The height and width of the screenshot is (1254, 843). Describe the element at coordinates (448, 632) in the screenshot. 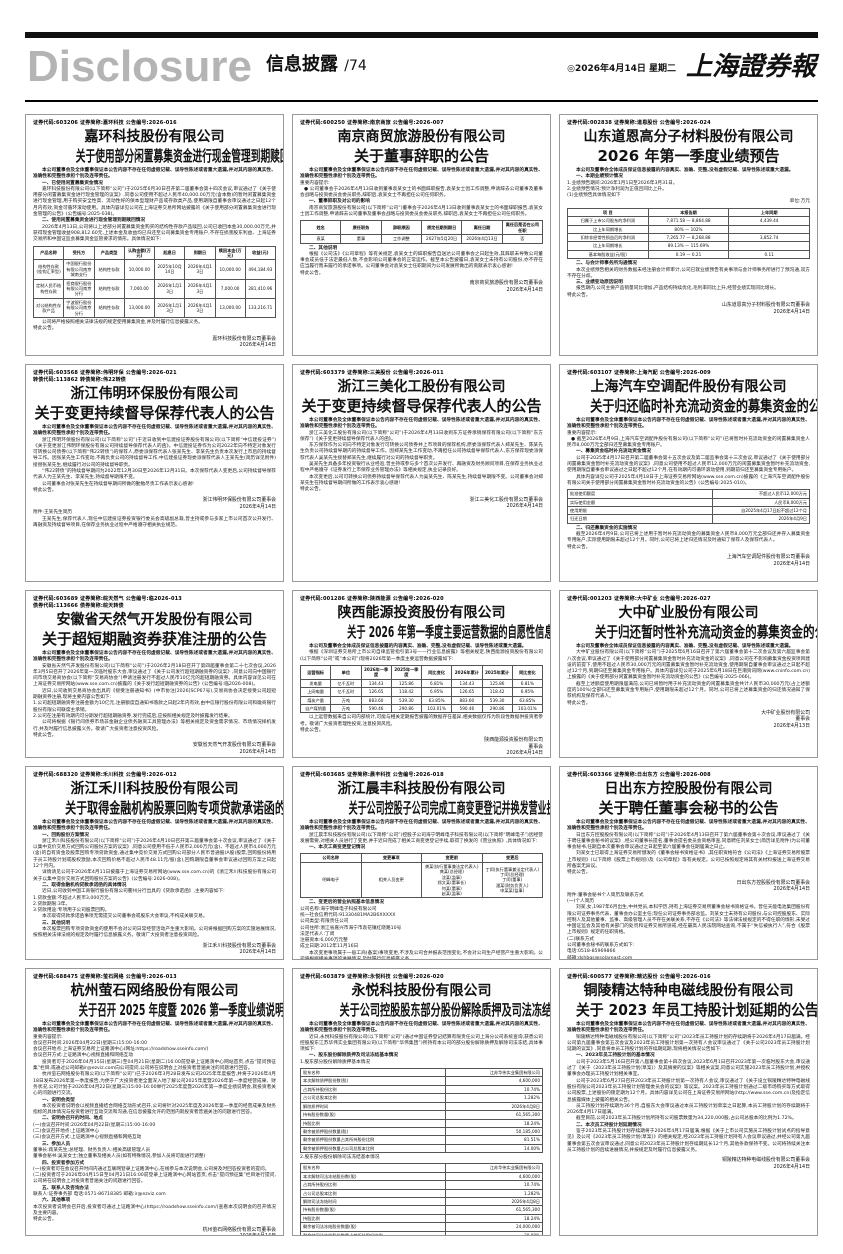

I see `announcement-title: 关于 2026 年第一季度主要运营数据的自愿性信息披露公告` at that location.